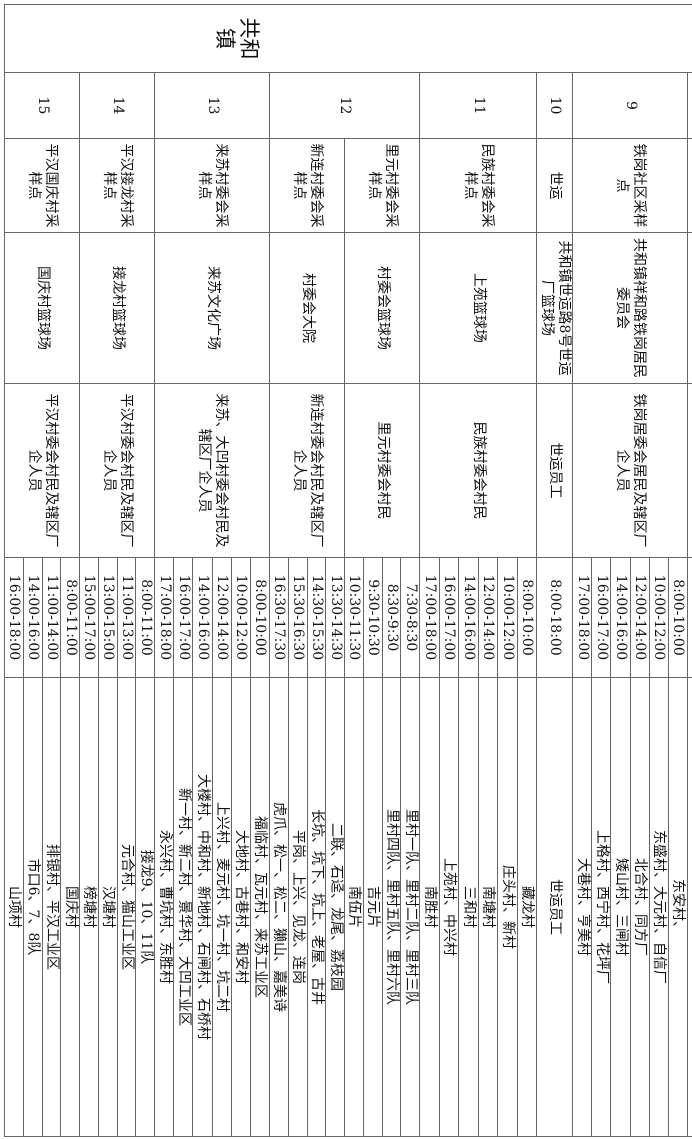  Describe the element at coordinates (429, 907) in the screenshot. I see `village-area: 南胜村` at that location.